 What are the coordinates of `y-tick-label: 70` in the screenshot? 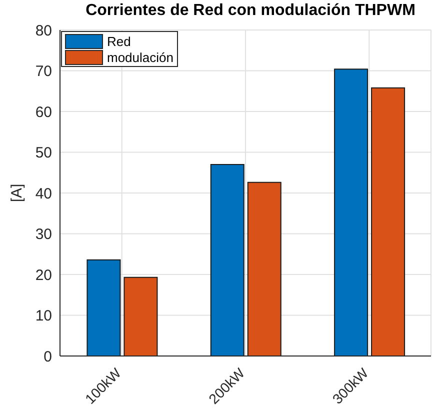 It's located at (43, 71).